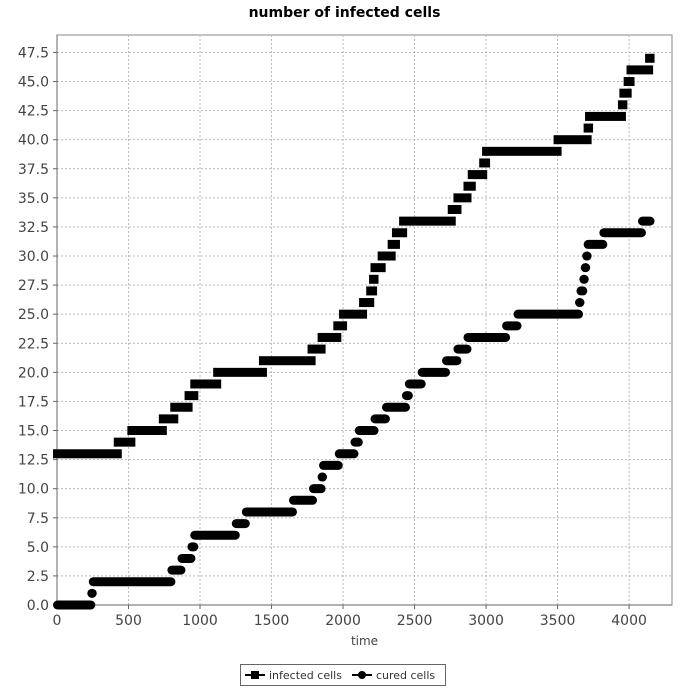 The width and height of the screenshot is (689, 690). Describe the element at coordinates (128, 621) in the screenshot. I see `x-tick-label: 500` at that location.